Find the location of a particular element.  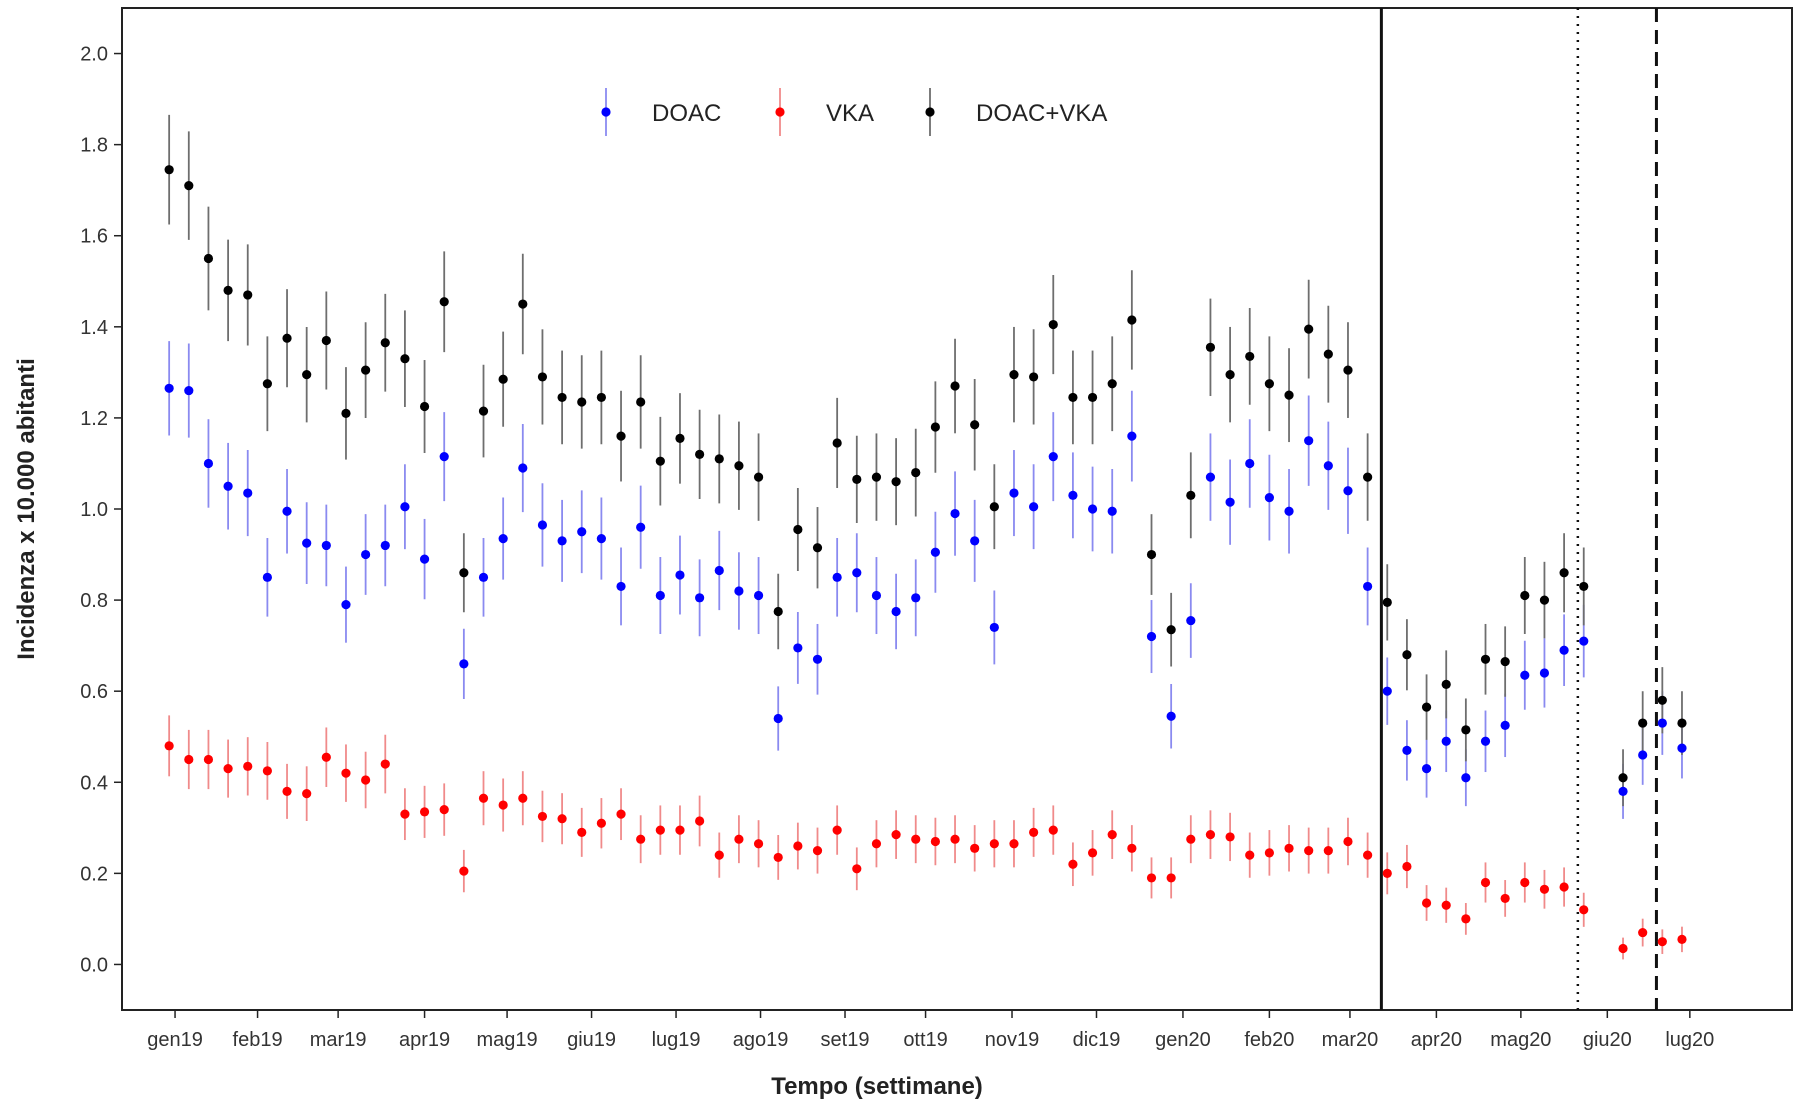

x-tick-label: apr19 is located at coordinates (424, 1040).